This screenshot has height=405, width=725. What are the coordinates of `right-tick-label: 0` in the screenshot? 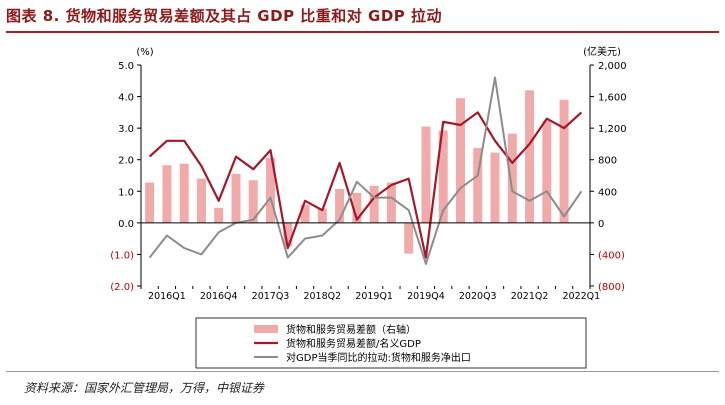 It's located at (601, 224).